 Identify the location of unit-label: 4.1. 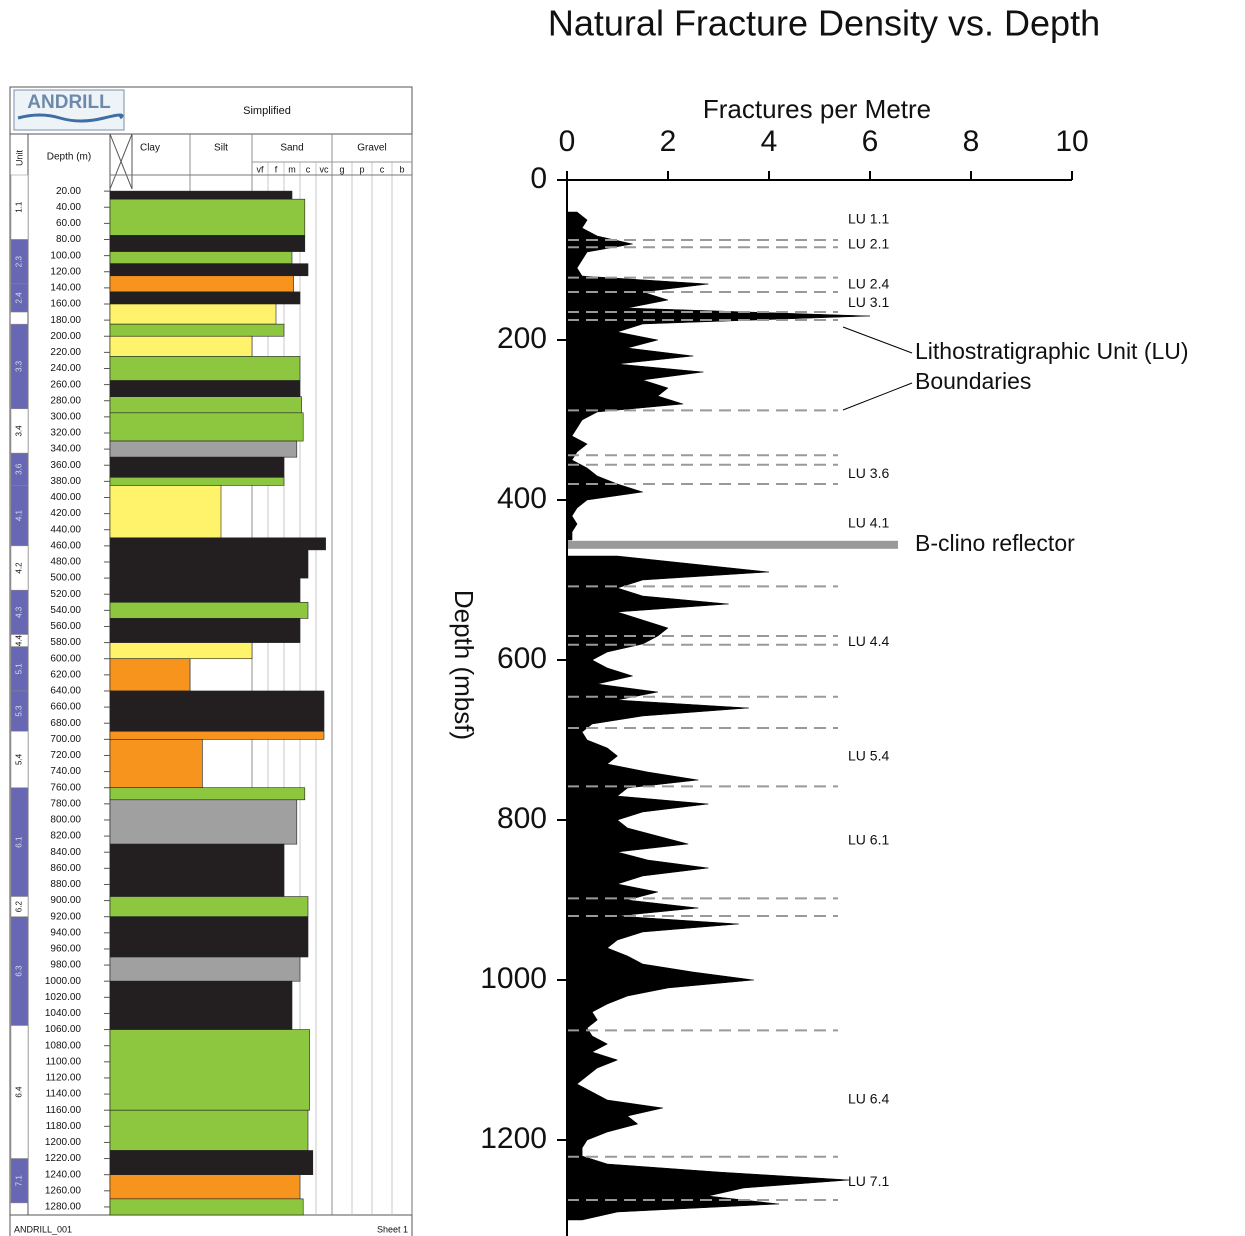
(19, 516).